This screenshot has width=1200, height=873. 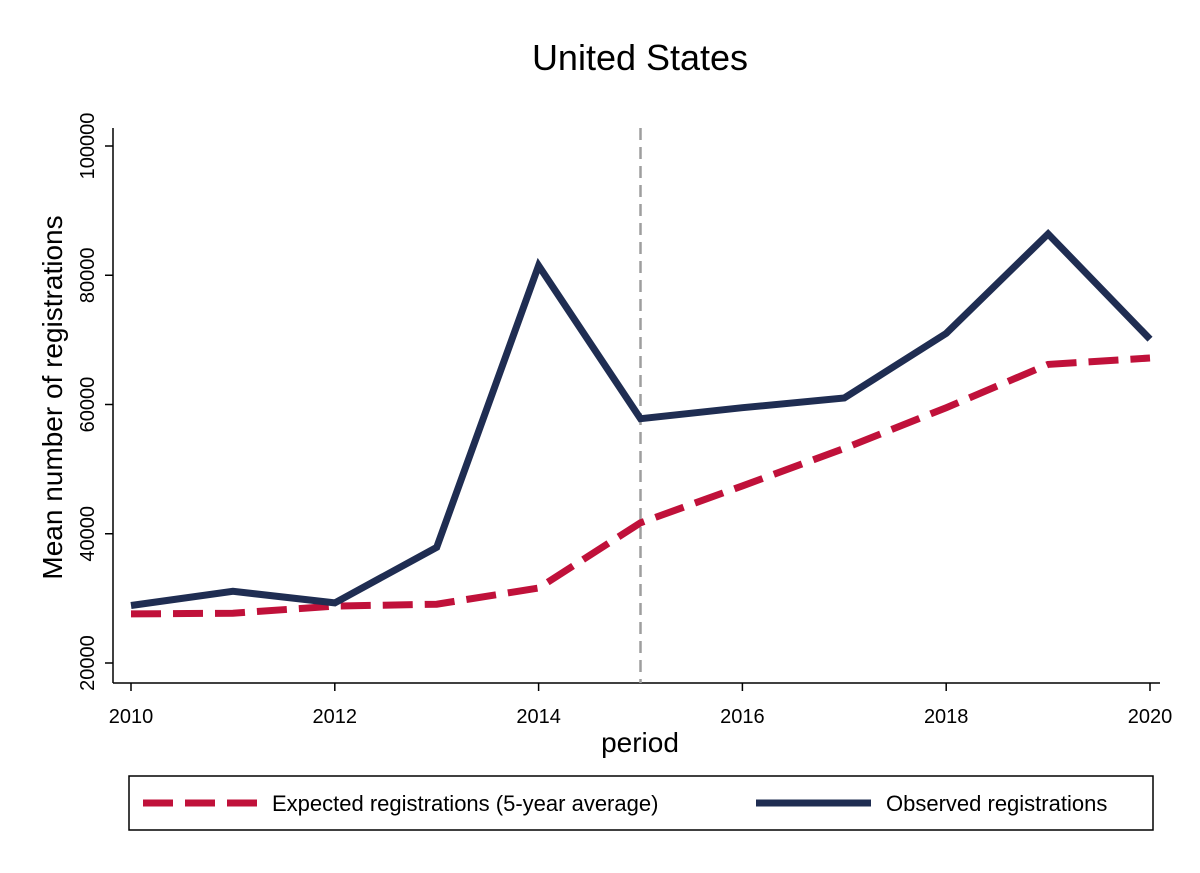 I want to click on y-tick-label: 40000, so click(x=88, y=534).